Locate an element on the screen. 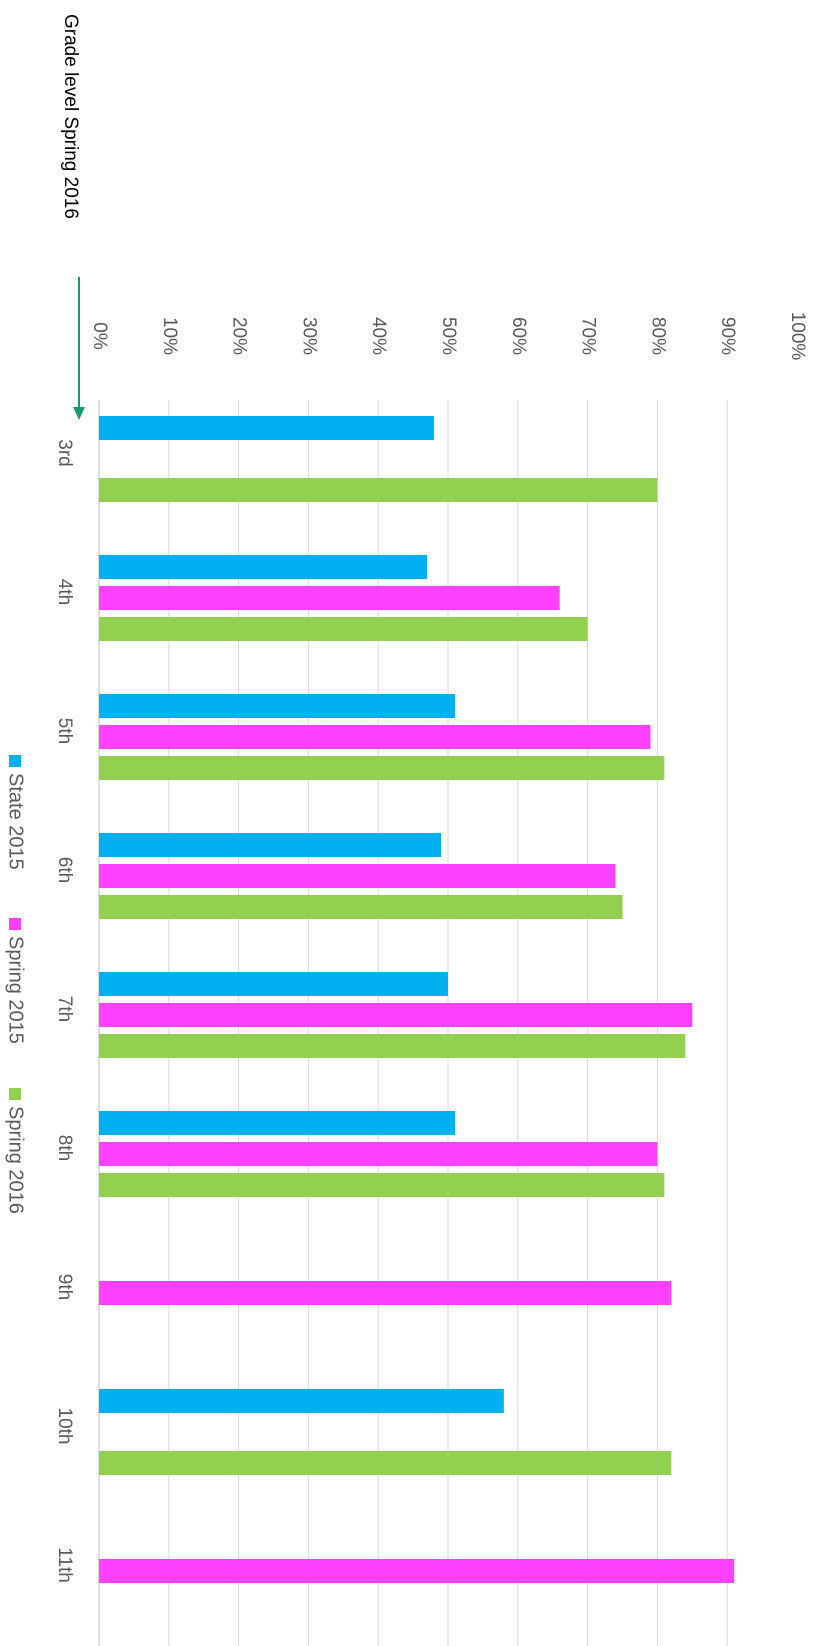 This screenshot has height=1646, width=820. value-tick-label: 80% is located at coordinates (657, 336).